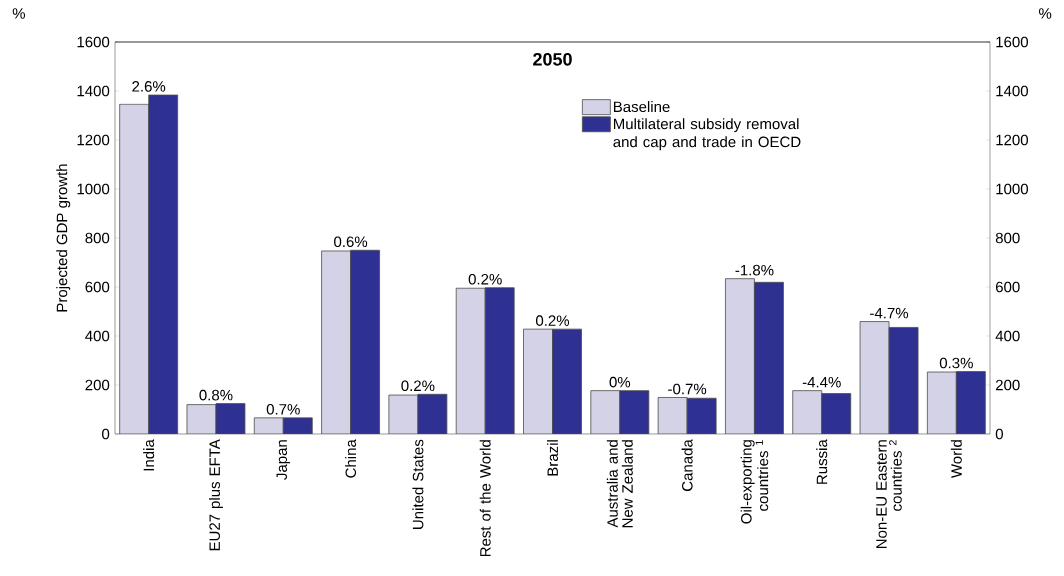 The image size is (1064, 576). What do you see at coordinates (93, 42) in the screenshot?
I see `y-tick-label: 1600` at bounding box center [93, 42].